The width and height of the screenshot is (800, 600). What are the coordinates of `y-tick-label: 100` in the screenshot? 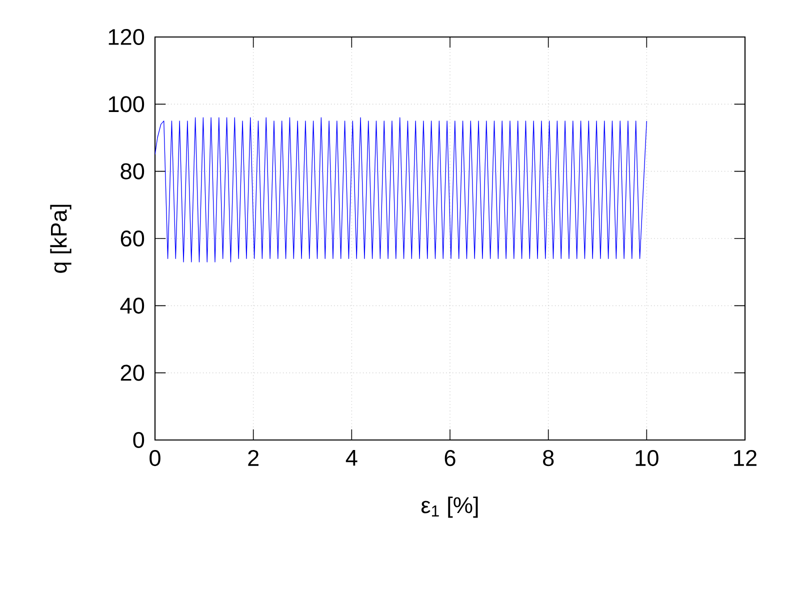 It's located at (126, 104).